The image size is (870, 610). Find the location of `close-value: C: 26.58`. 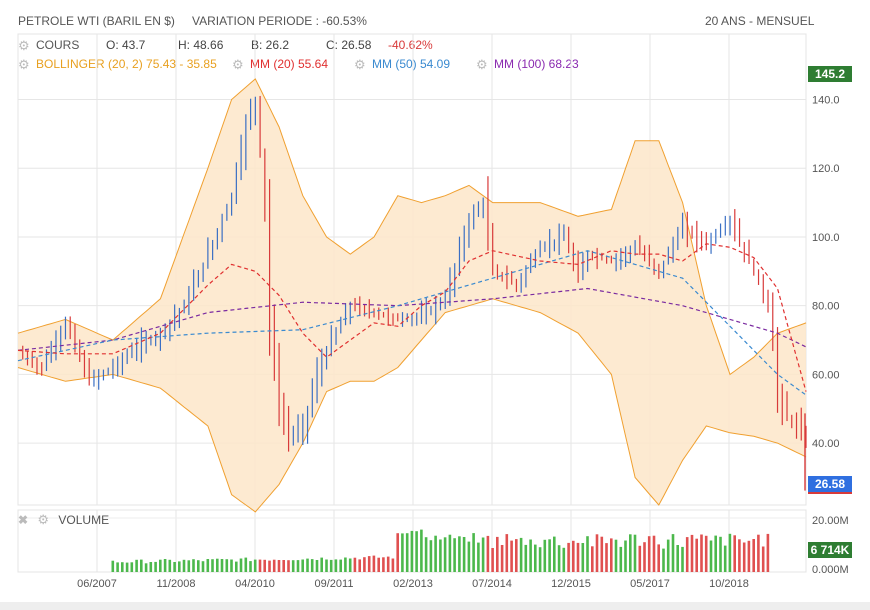

close-value: C: 26.58 is located at coordinates (349, 45).